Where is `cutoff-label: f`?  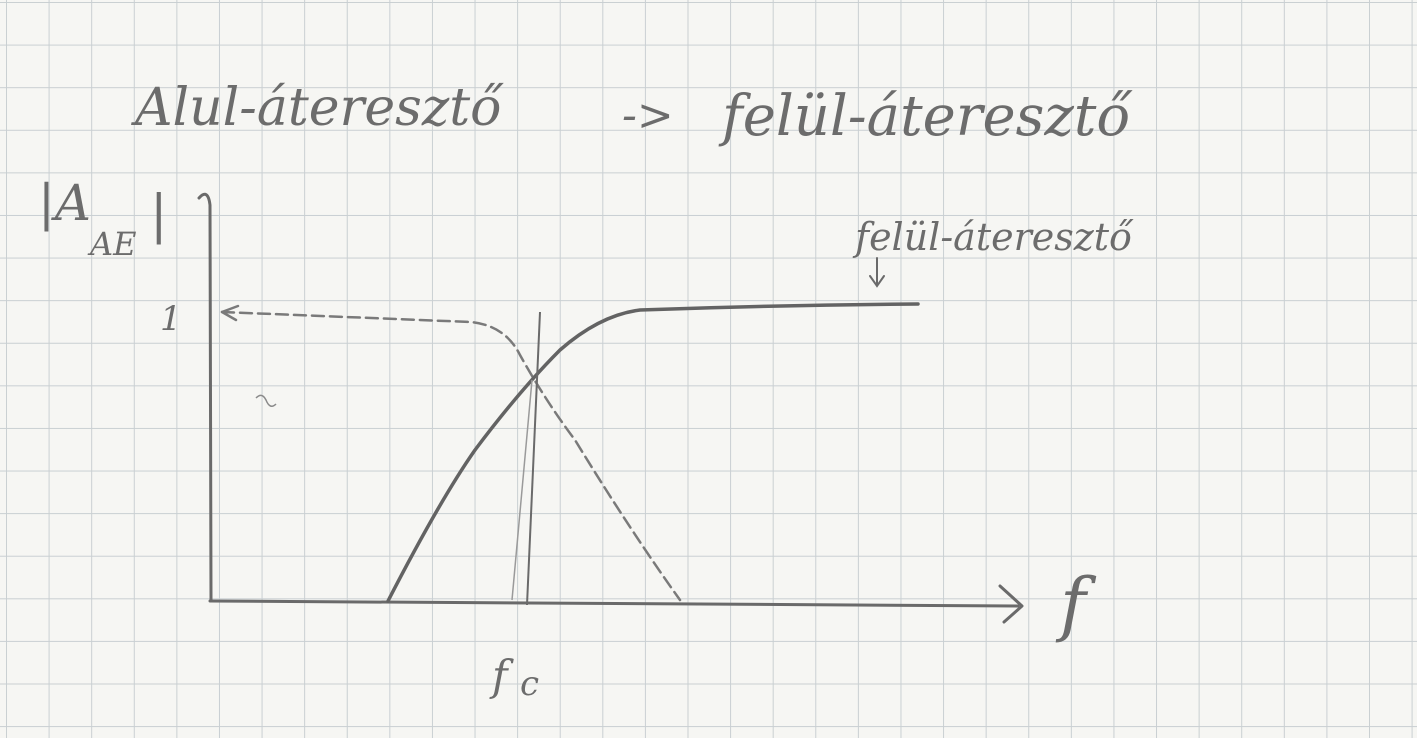 cutoff-label: f is located at coordinates (501, 675).